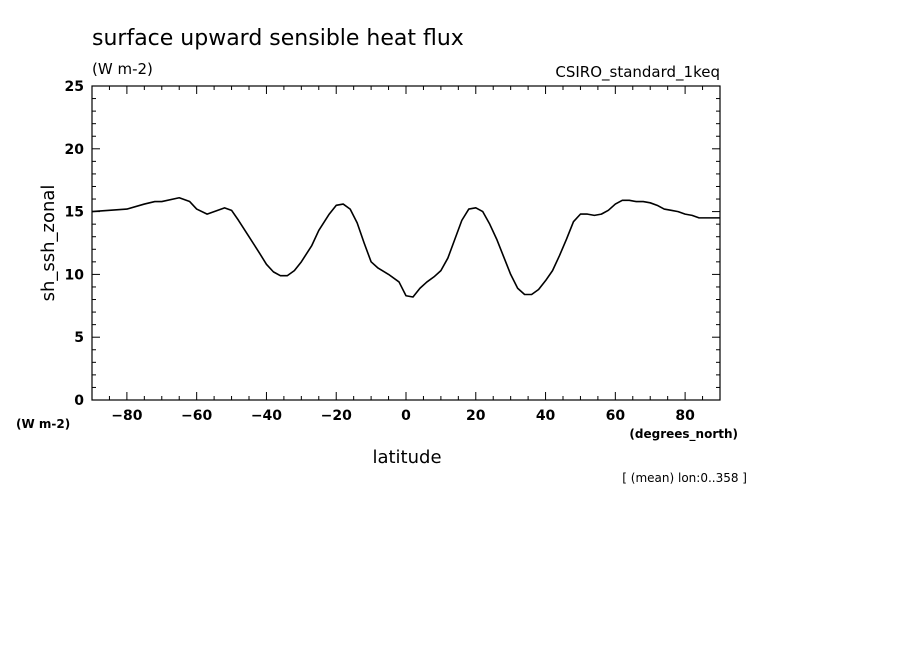 The image size is (904, 654). What do you see at coordinates (75, 275) in the screenshot?
I see `y-tick-label: 10` at bounding box center [75, 275].